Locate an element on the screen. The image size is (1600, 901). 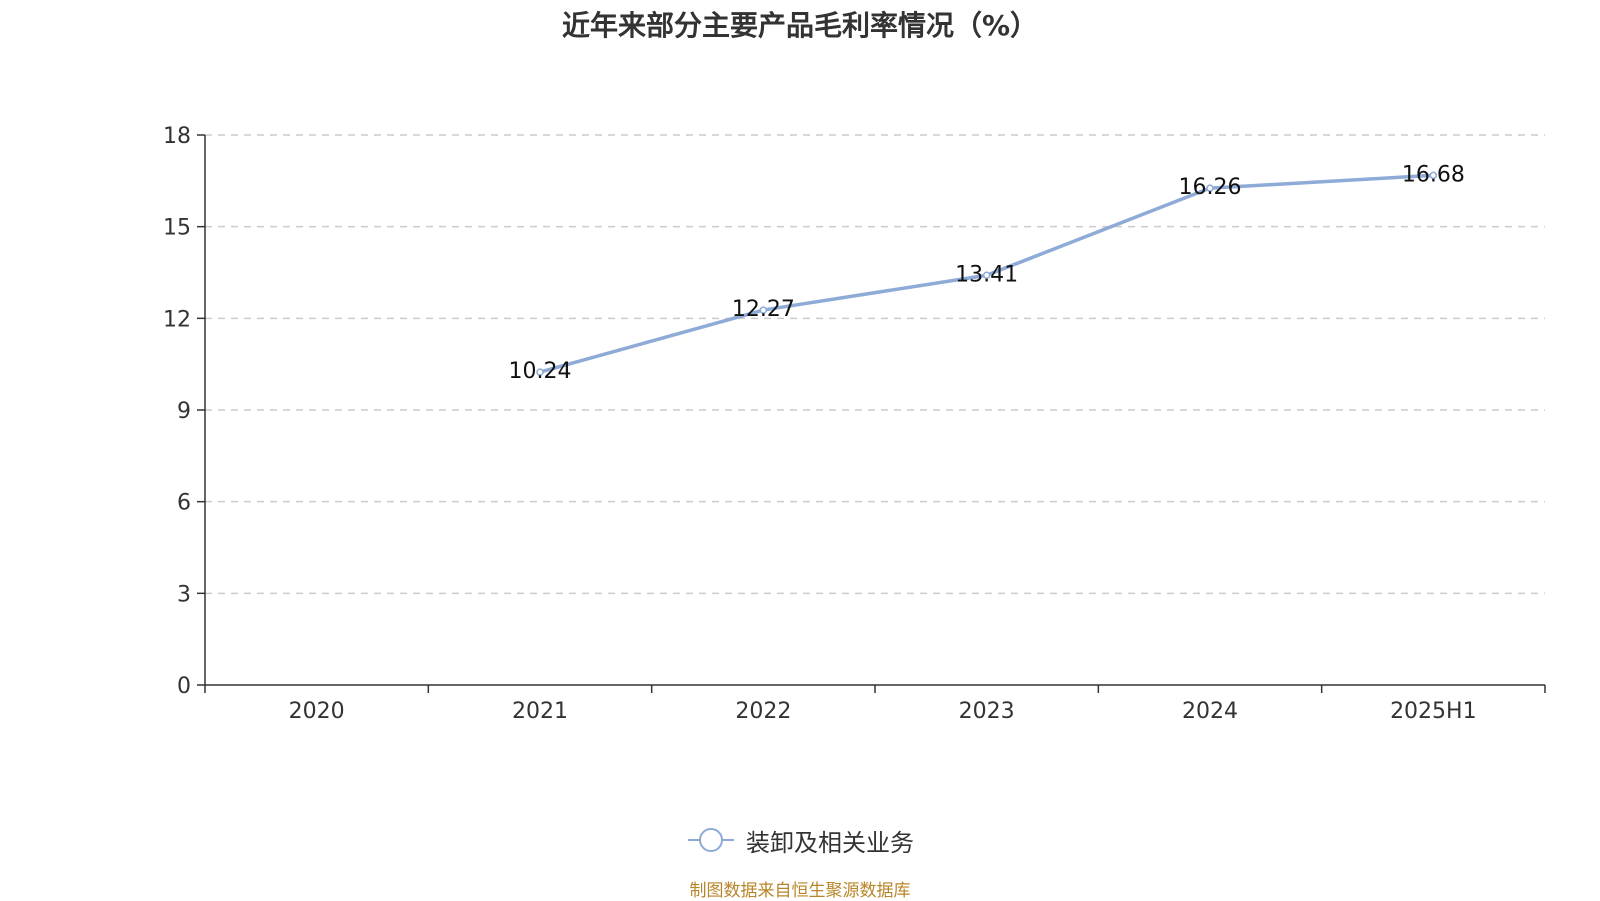
data-label: 16.26 is located at coordinates (1210, 187).